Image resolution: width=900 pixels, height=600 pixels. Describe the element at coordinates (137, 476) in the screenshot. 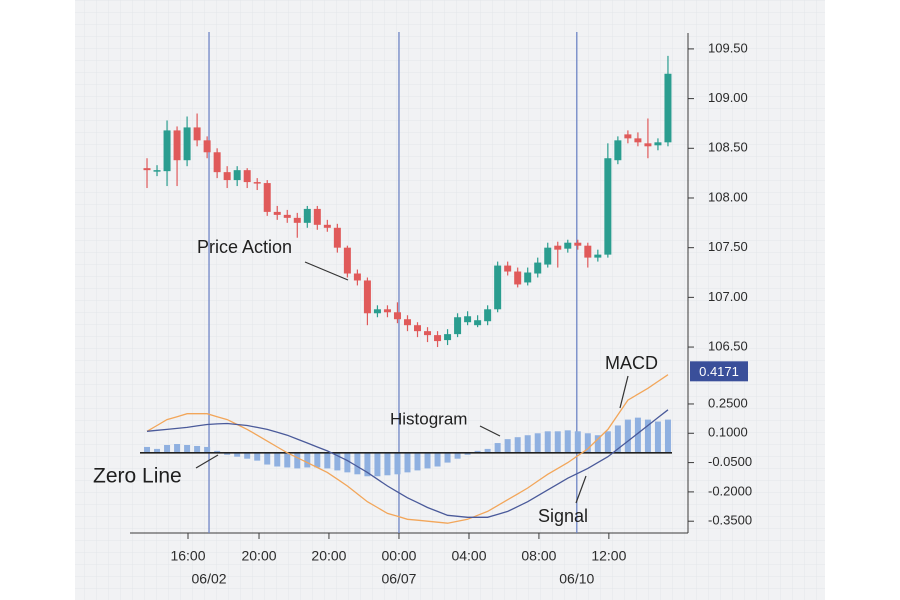

I see `annotation: Zero Line` at that location.